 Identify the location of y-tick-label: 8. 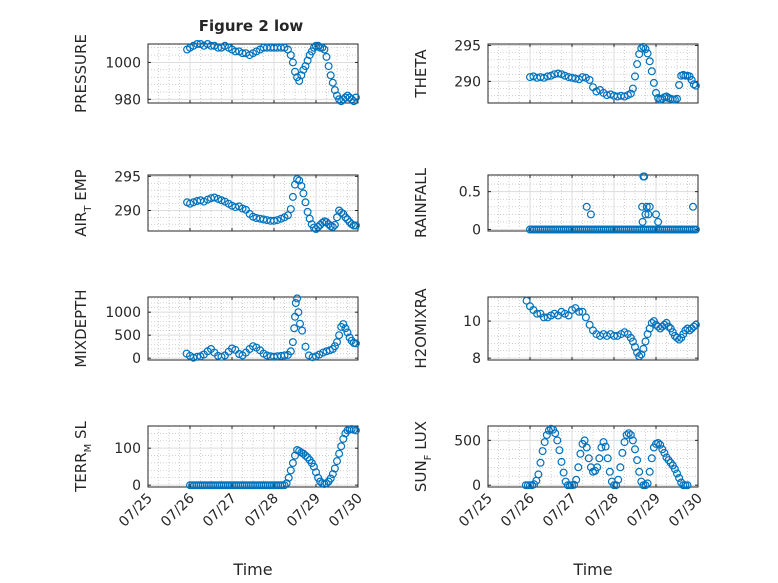
(476, 359).